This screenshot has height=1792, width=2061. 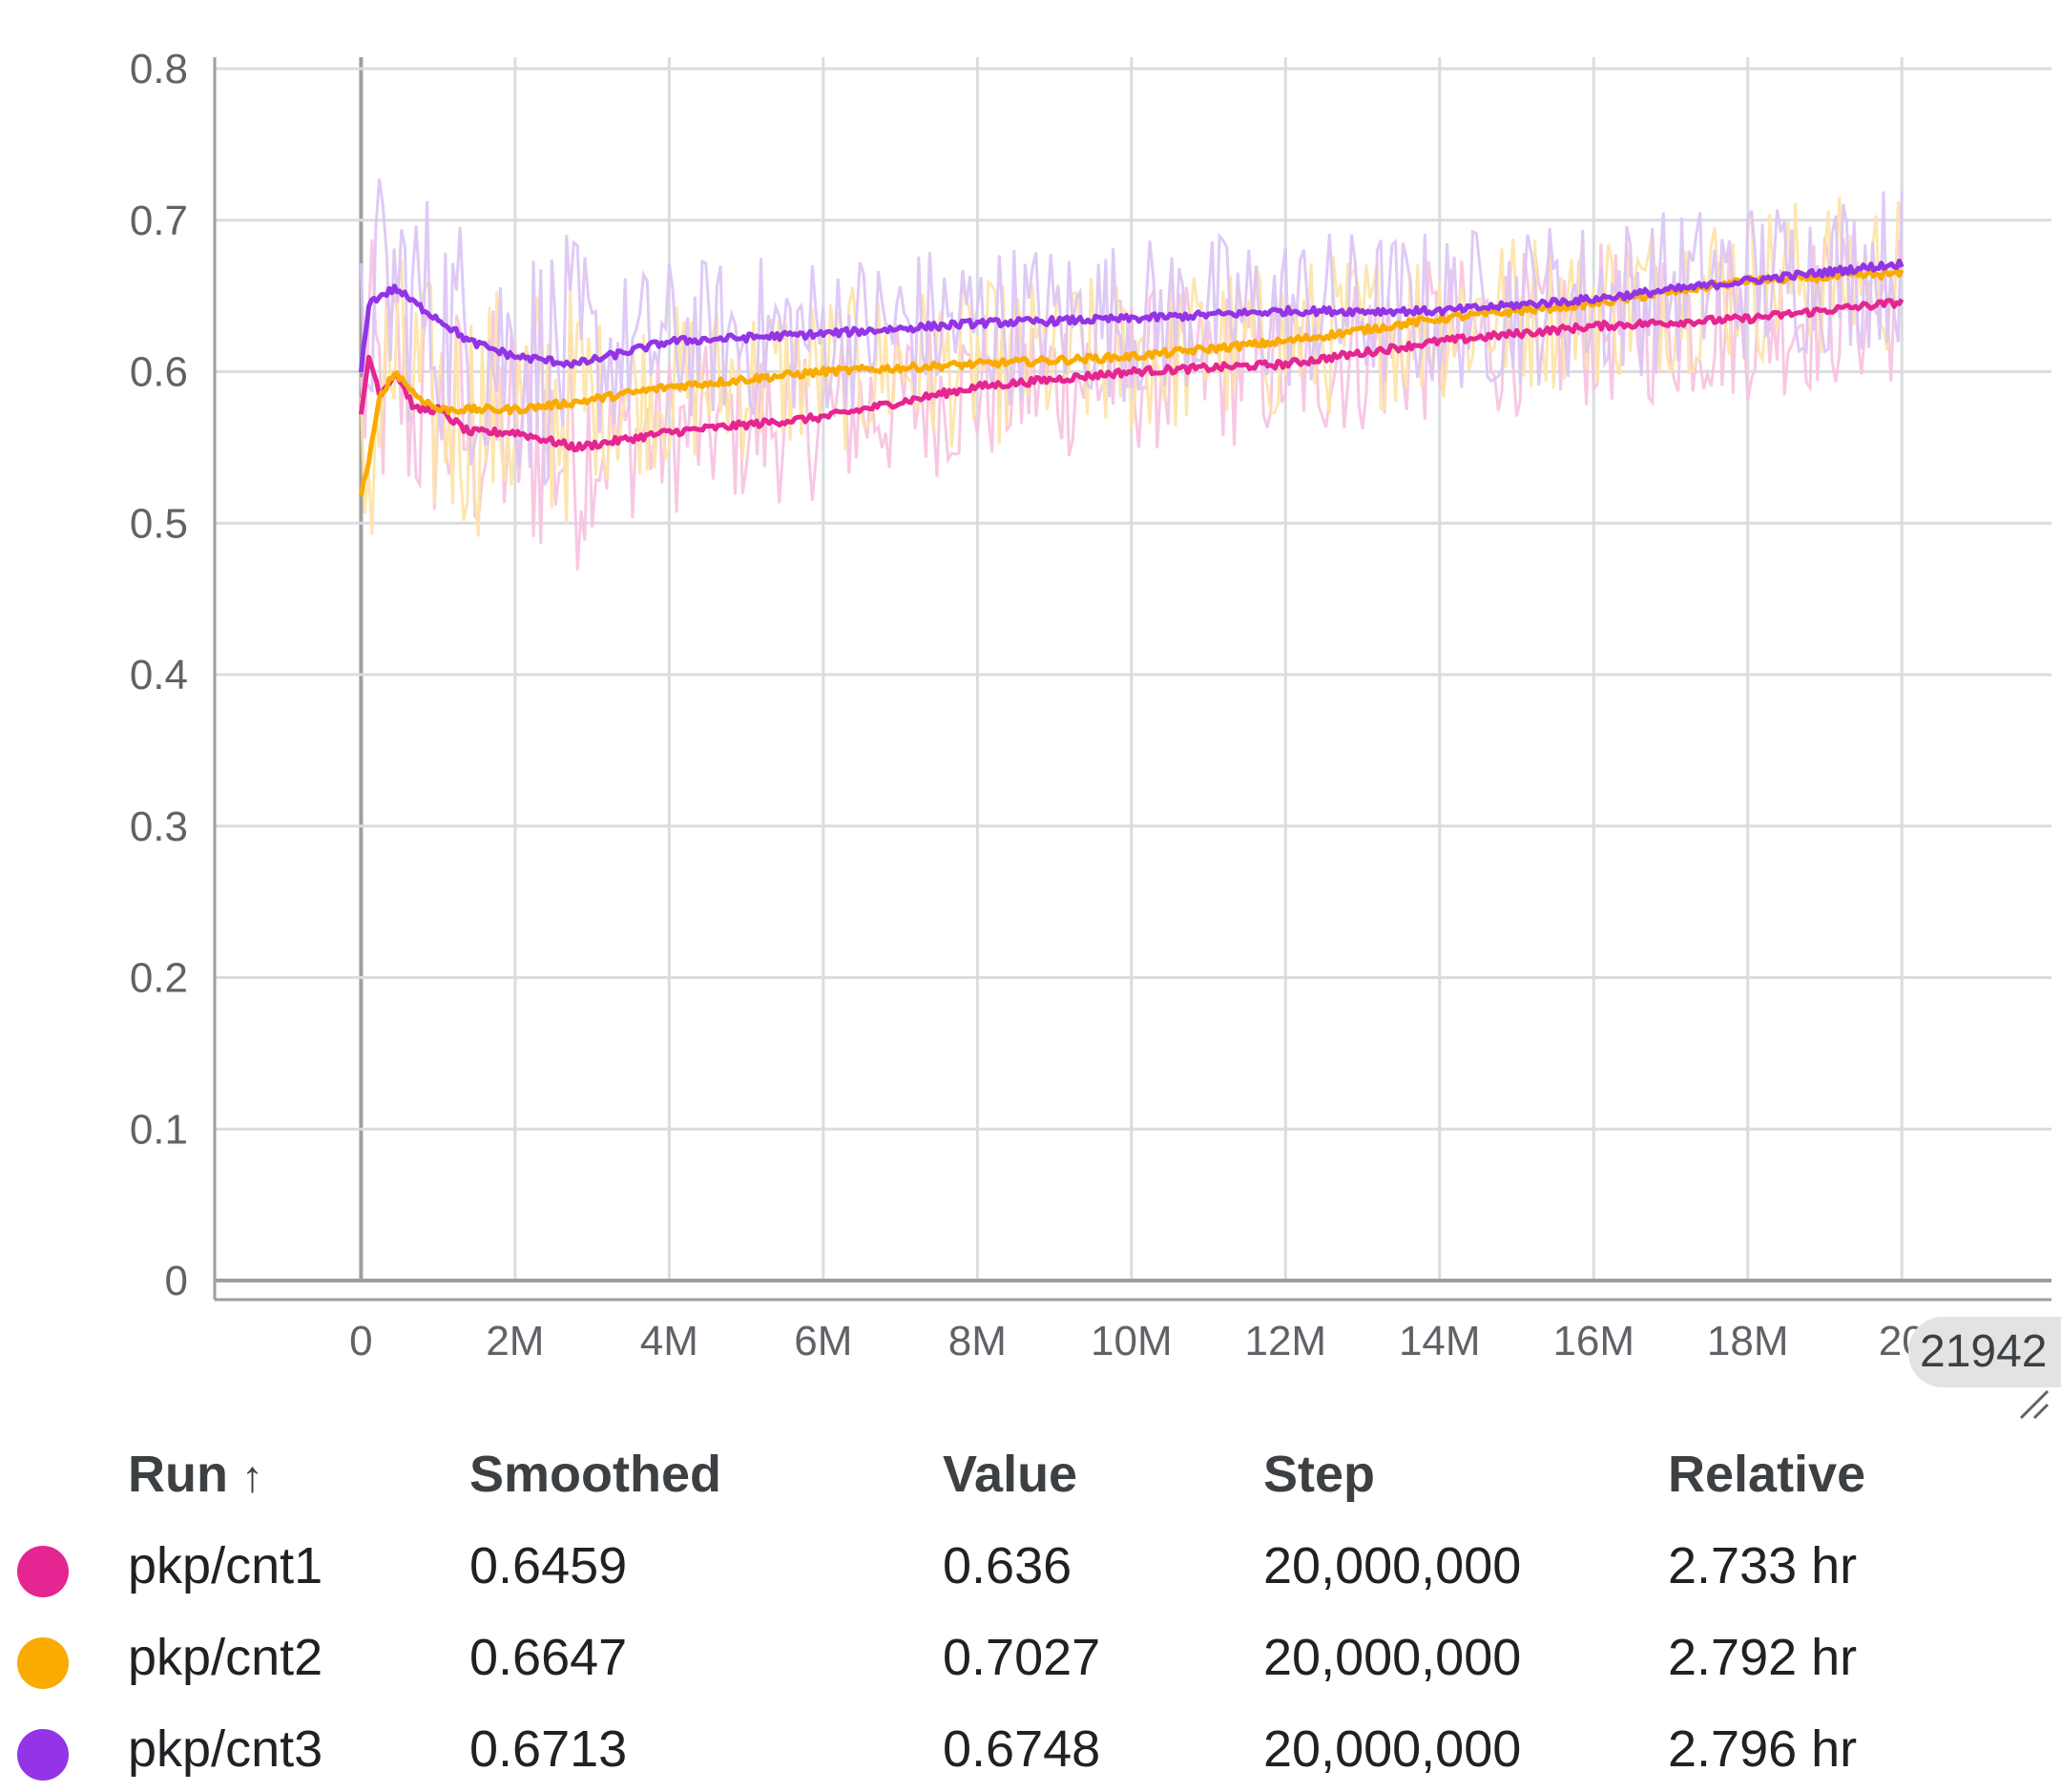 I want to click on x-tick-label: 4M, so click(x=669, y=1341).